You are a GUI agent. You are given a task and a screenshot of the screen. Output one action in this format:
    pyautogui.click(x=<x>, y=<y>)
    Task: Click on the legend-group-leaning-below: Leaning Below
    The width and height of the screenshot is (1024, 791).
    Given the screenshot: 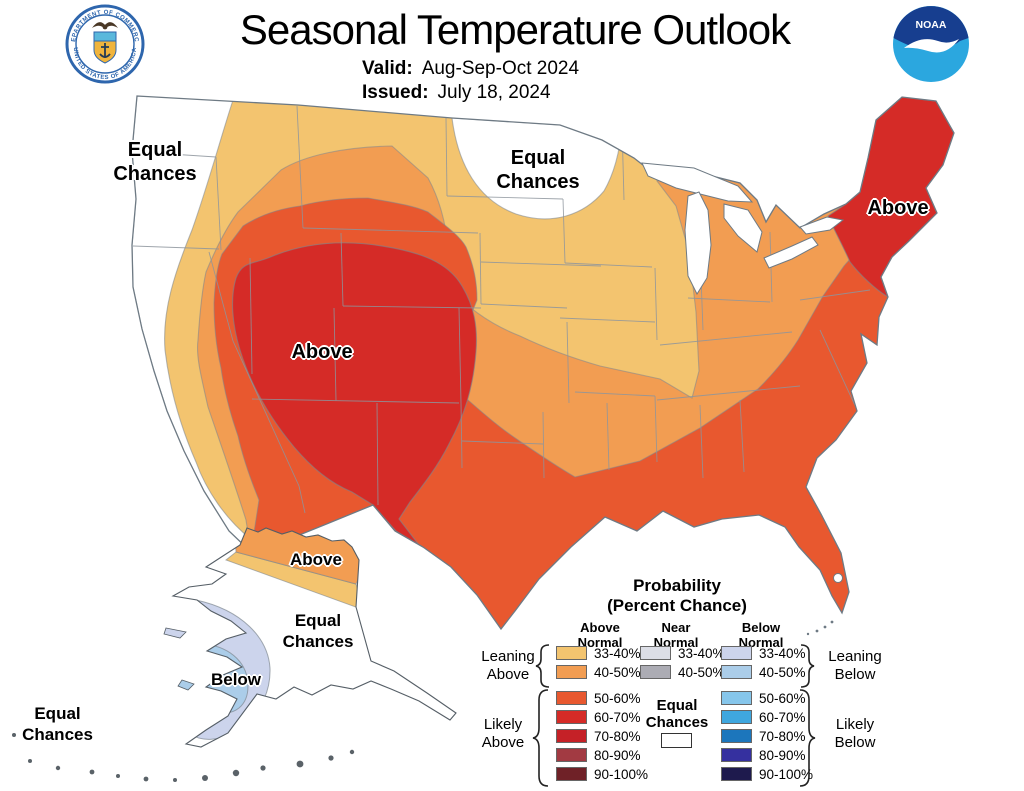 What is the action you would take?
    pyautogui.click(x=855, y=665)
    